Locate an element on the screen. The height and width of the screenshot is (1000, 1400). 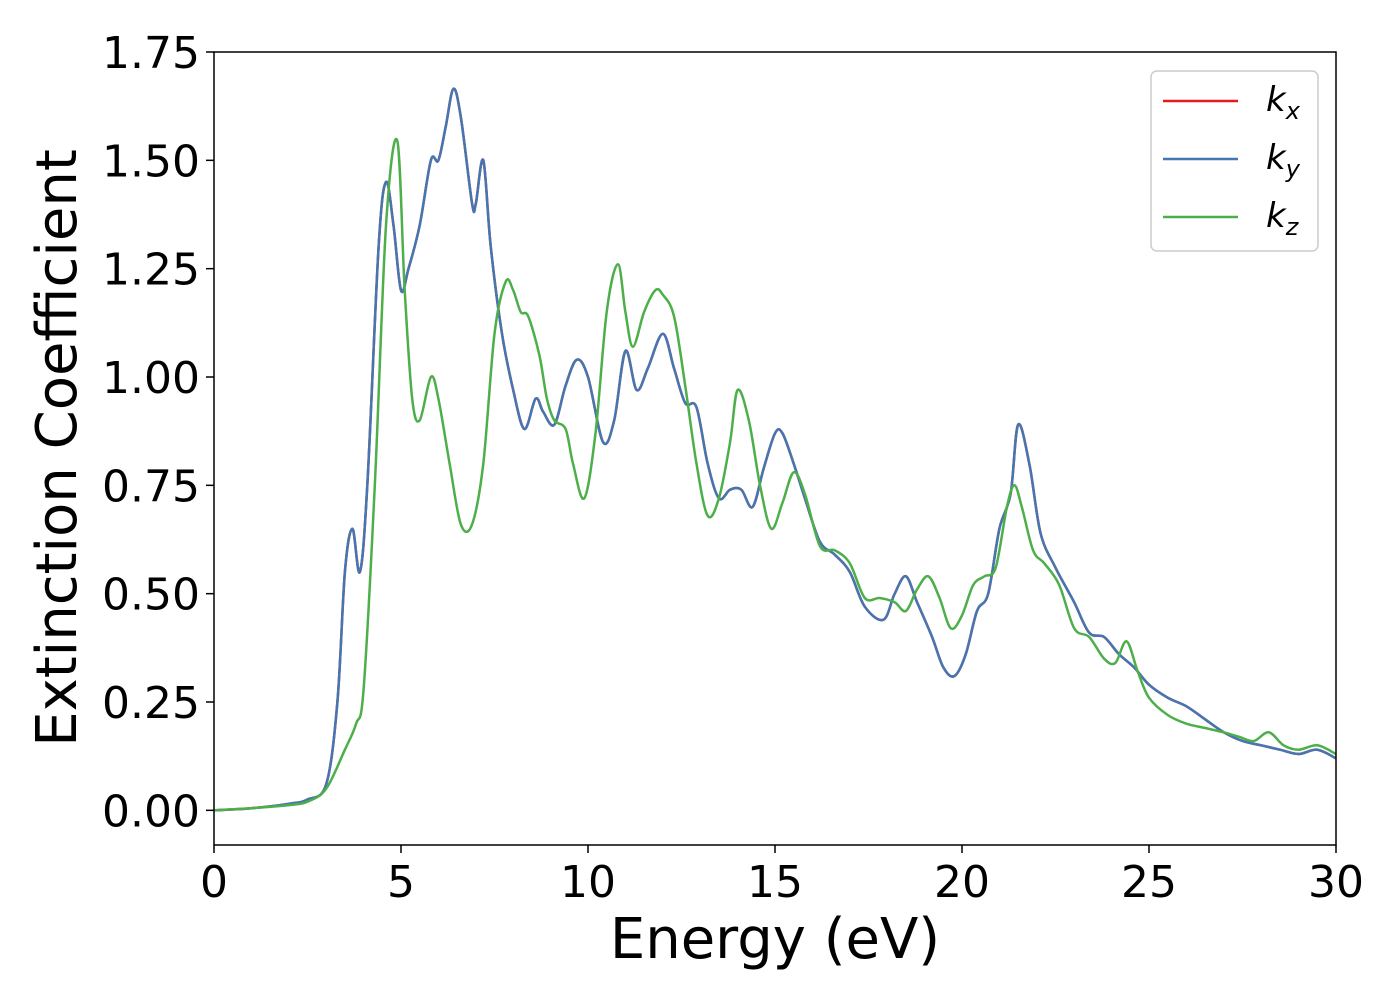
y-tick-label: 1.50 is located at coordinates (151, 161).